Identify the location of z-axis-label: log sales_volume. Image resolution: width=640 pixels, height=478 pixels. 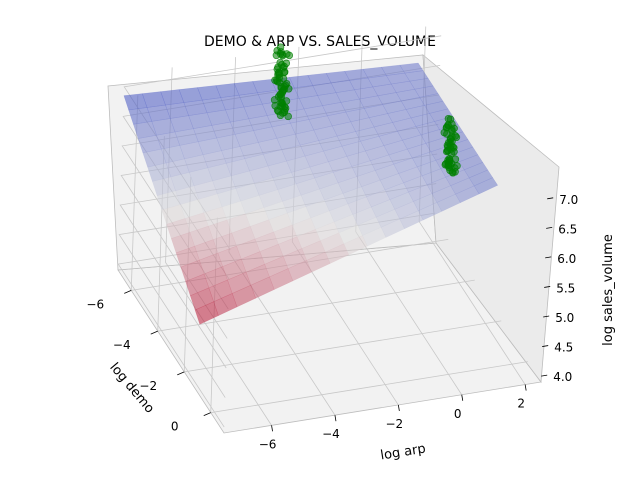
(608, 290).